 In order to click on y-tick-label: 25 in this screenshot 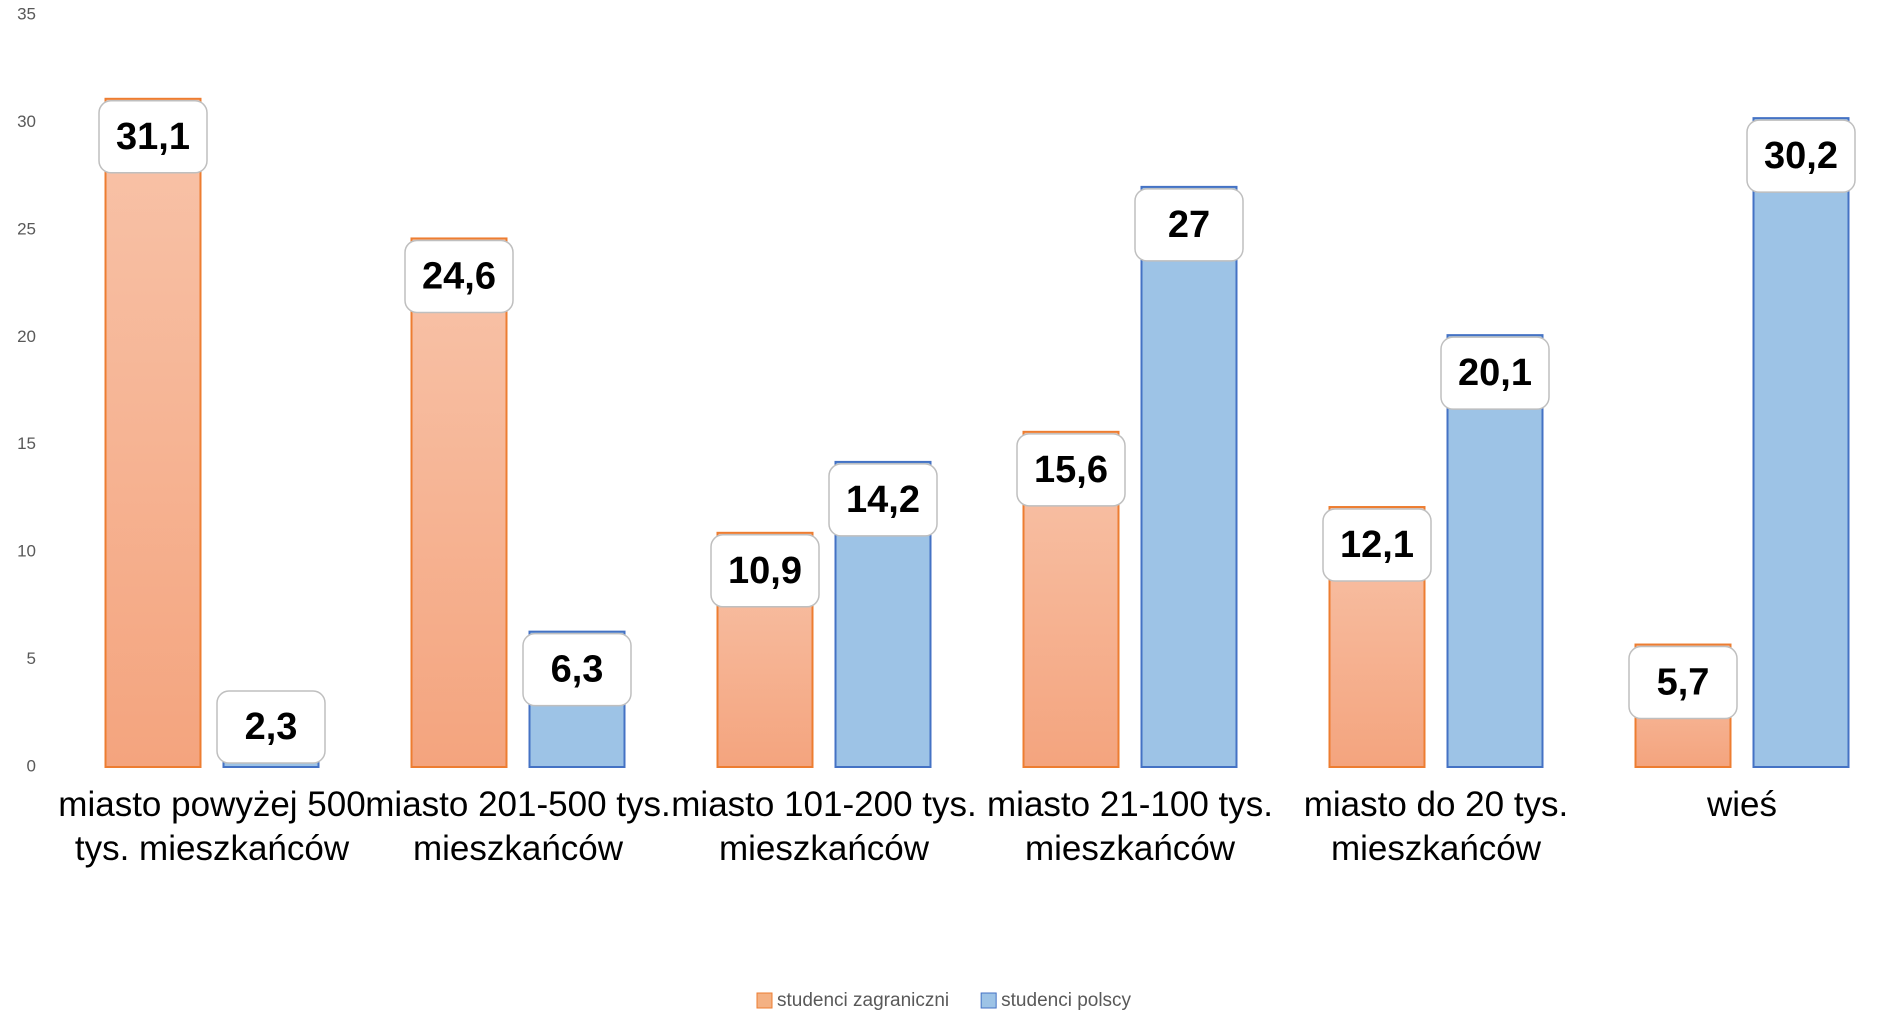, I will do `click(26, 228)`.